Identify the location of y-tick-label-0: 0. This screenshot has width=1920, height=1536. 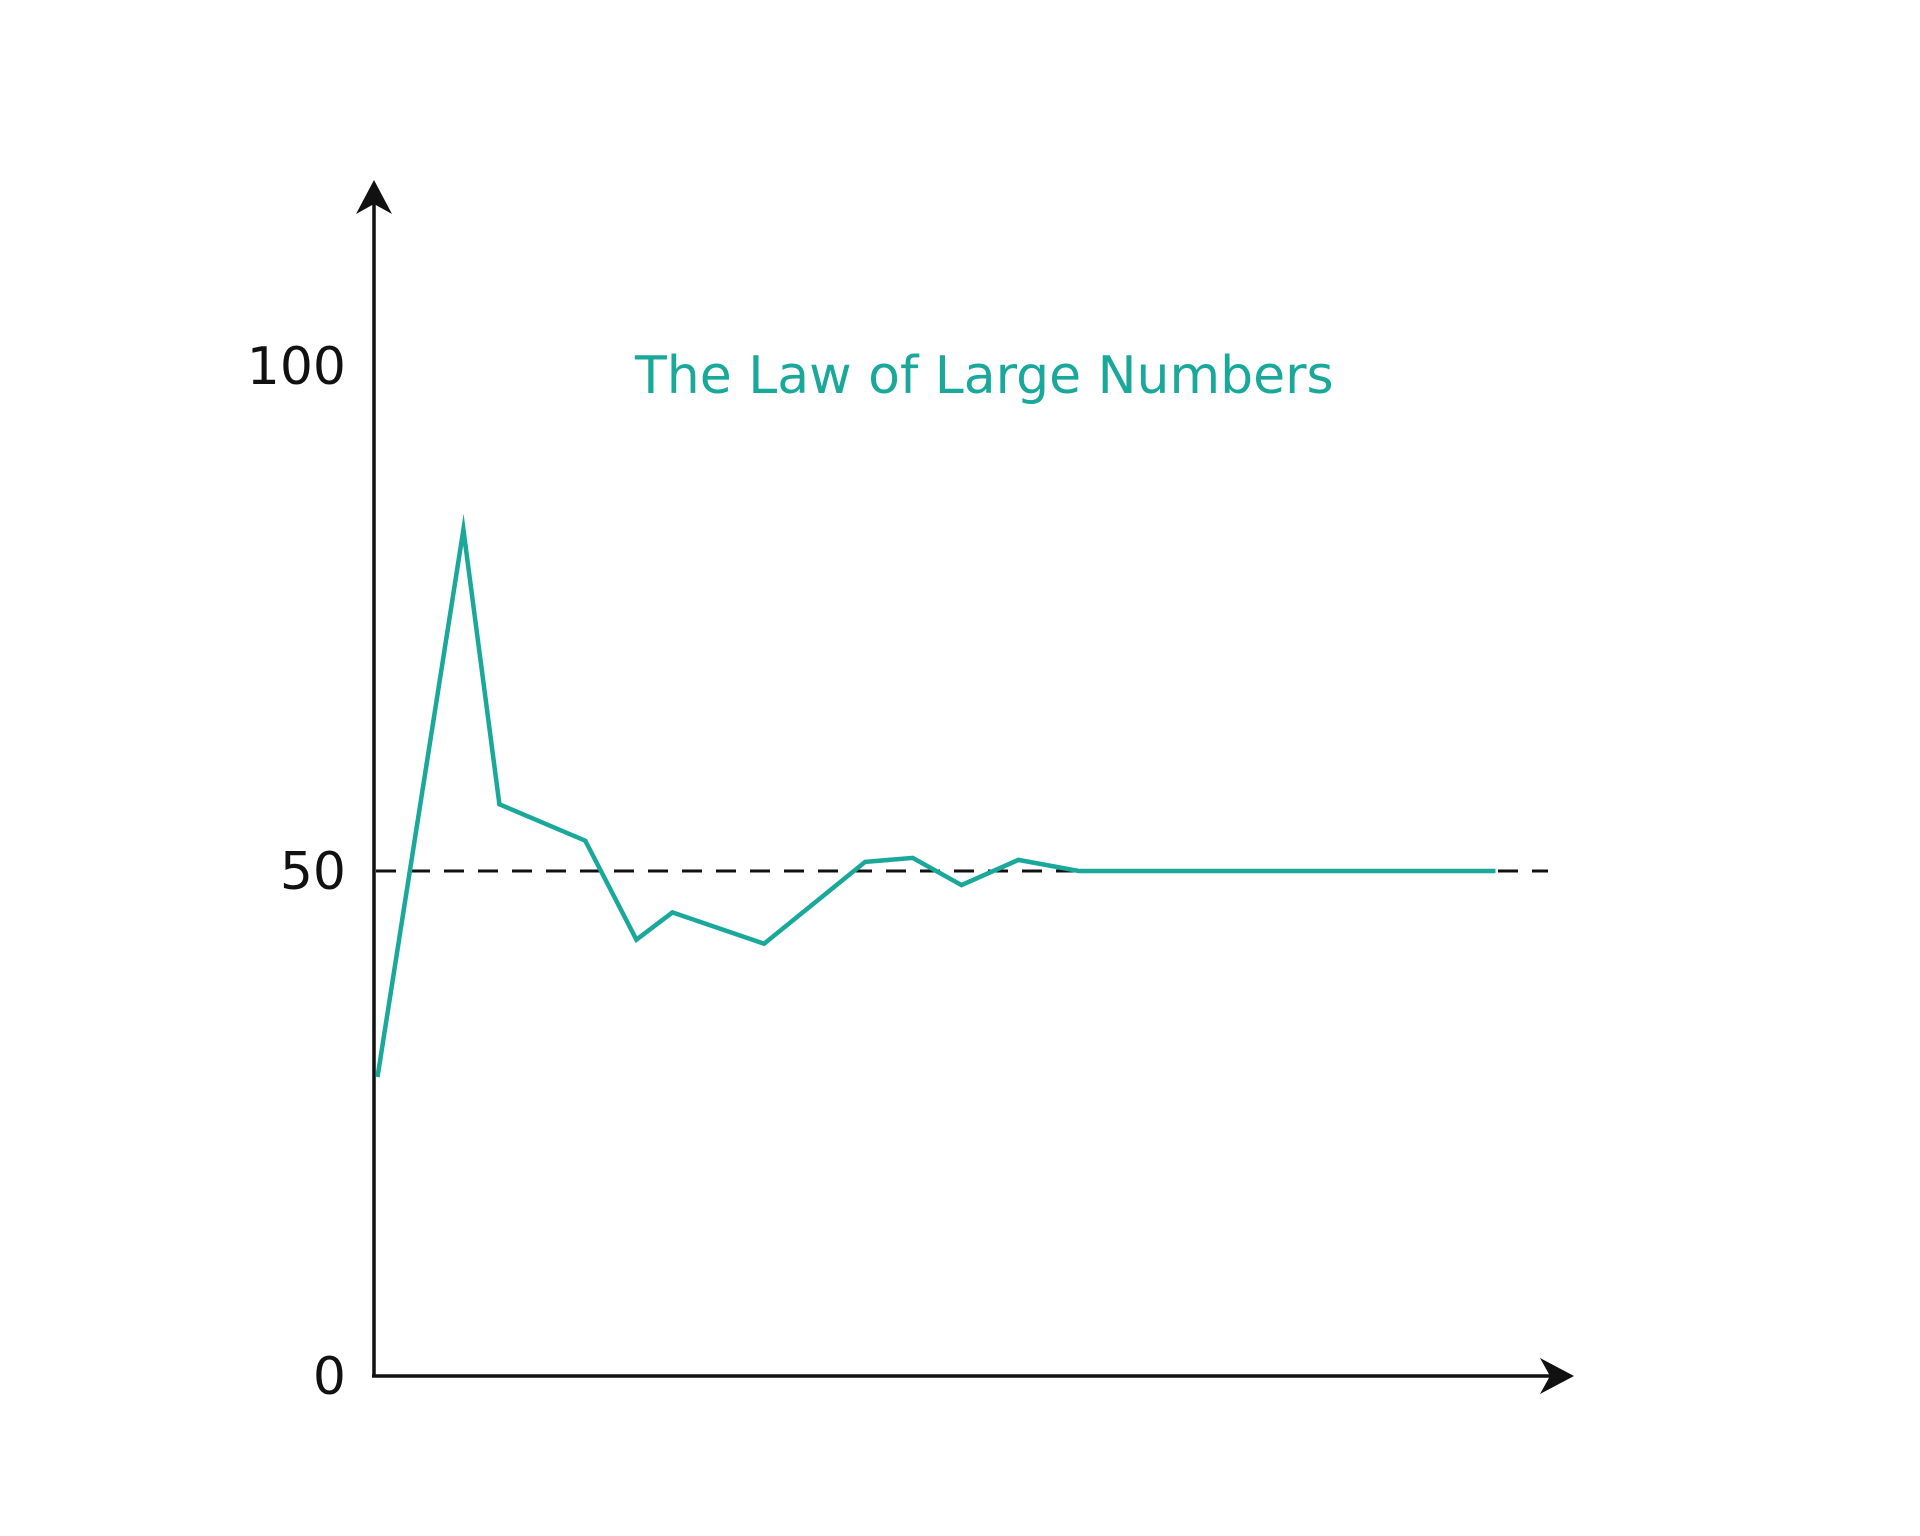
(329, 1377).